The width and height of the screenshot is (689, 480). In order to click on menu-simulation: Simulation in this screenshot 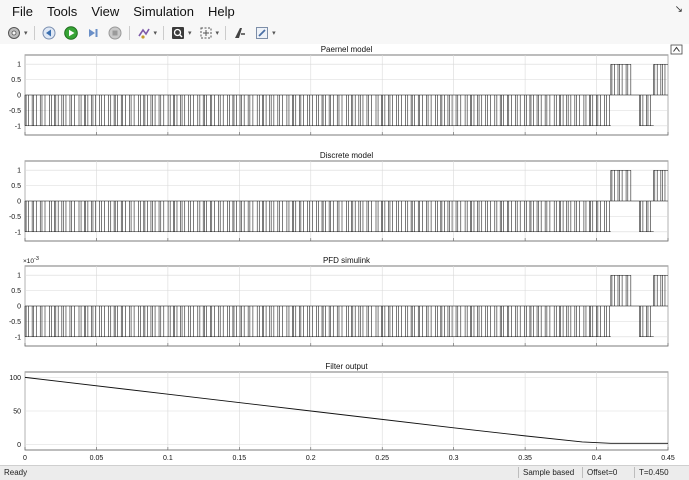, I will do `click(163, 11)`.